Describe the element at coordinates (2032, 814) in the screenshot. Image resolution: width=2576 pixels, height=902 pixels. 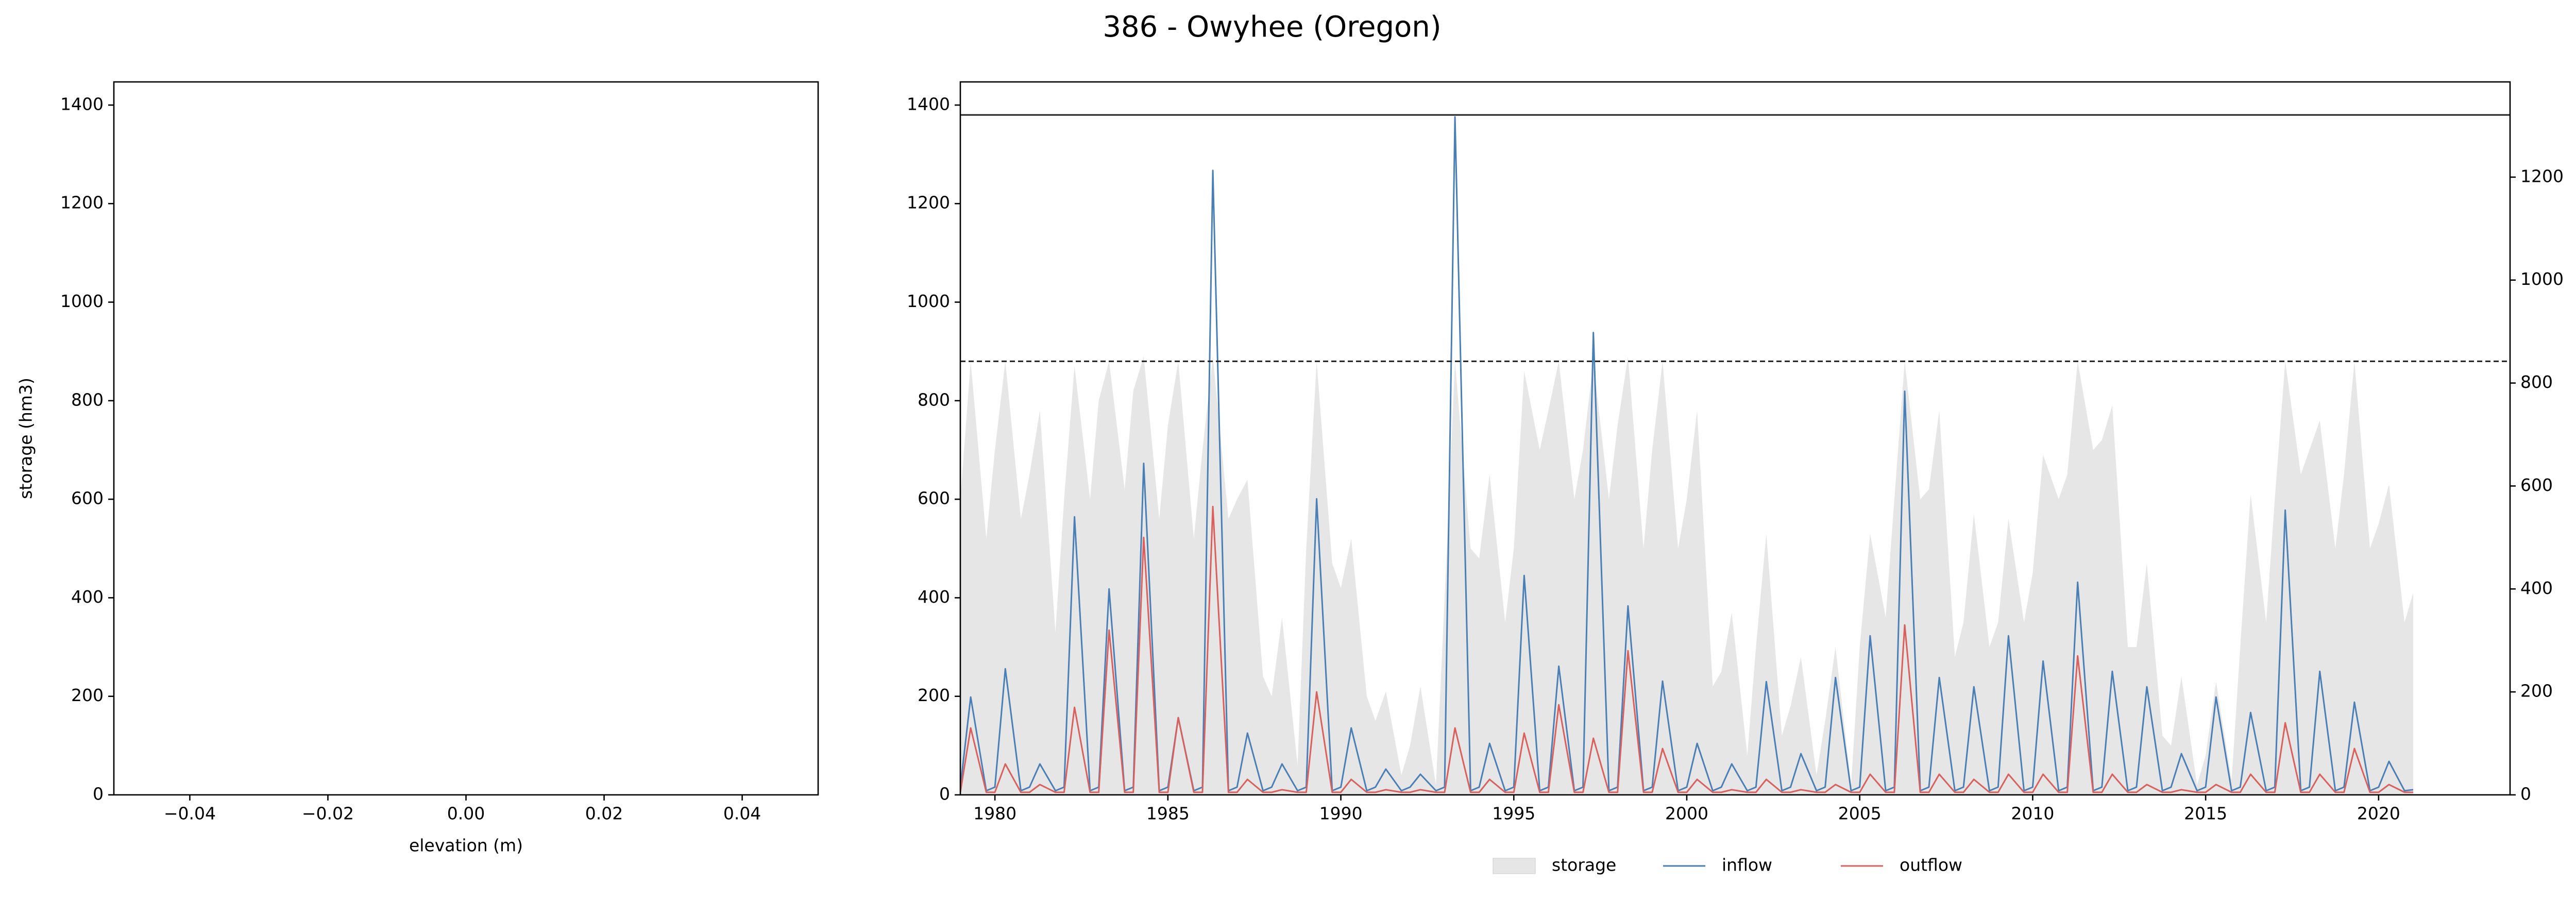
I see `x-tick-label: 2010` at that location.